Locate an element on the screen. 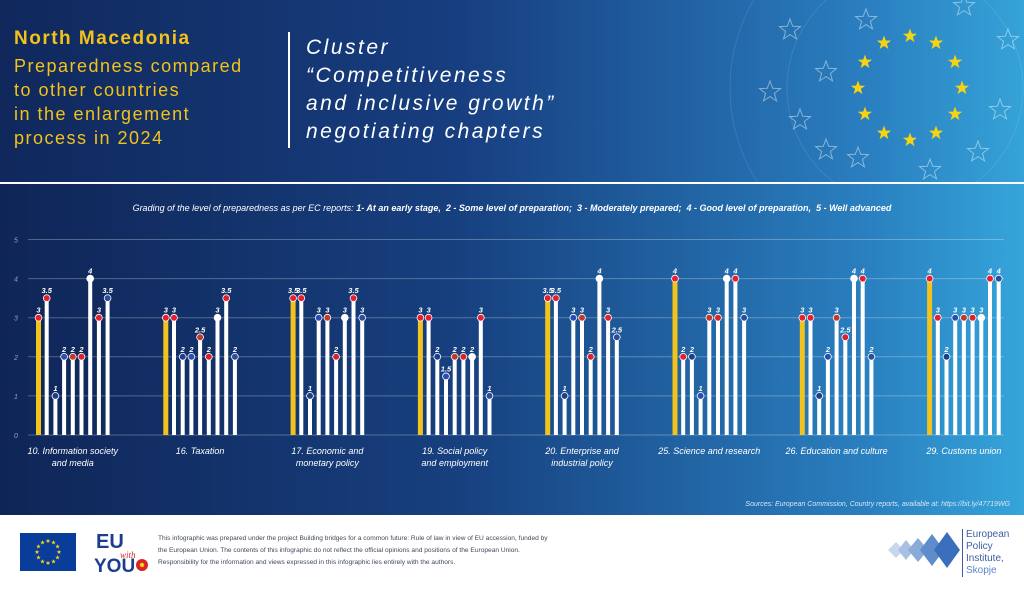 The height and width of the screenshot is (590, 1024). logo-eu-text: EU is located at coordinates (110, 542).